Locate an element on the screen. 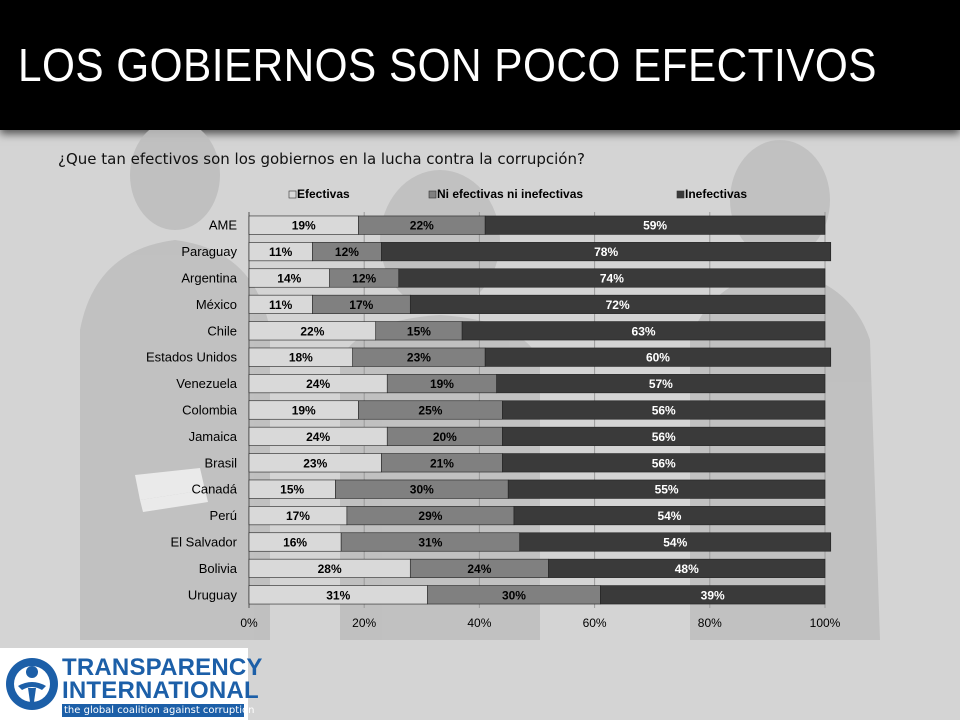 This screenshot has height=720, width=960. data-label: 20% is located at coordinates (445, 437).